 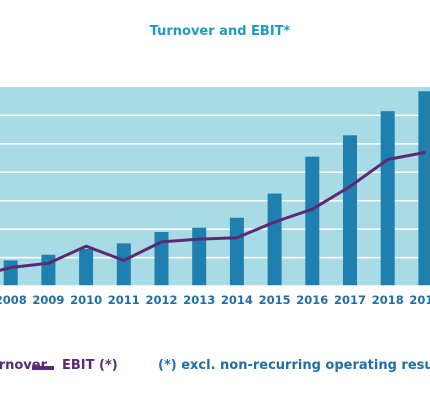 I want to click on x-tick-label: 2016, so click(x=312, y=300).